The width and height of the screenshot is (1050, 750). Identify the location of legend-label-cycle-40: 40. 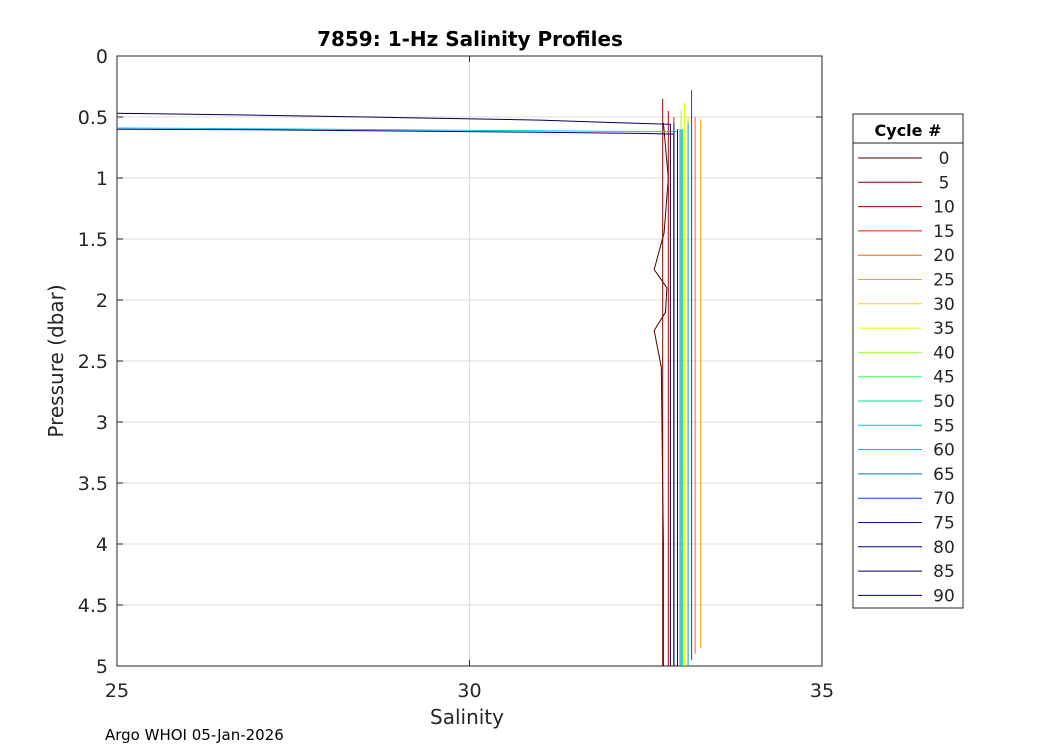
(944, 353).